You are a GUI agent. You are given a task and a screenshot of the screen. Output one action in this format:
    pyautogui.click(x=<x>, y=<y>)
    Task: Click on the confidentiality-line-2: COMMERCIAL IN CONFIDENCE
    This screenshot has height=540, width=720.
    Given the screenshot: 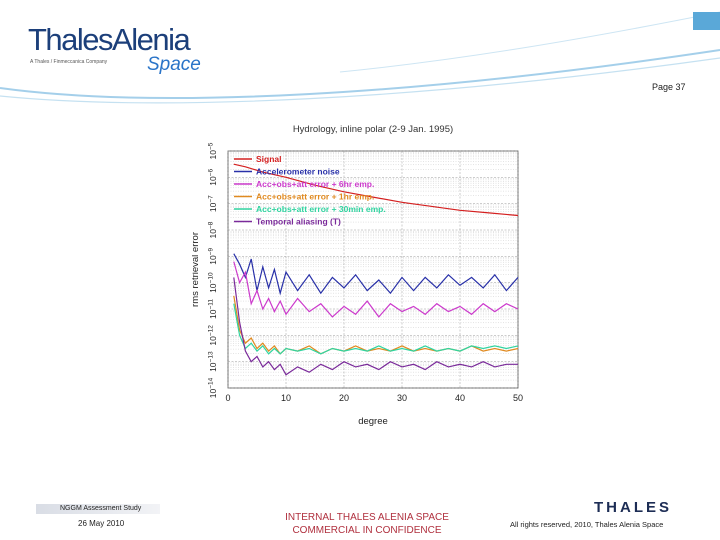 What is the action you would take?
    pyautogui.click(x=367, y=530)
    